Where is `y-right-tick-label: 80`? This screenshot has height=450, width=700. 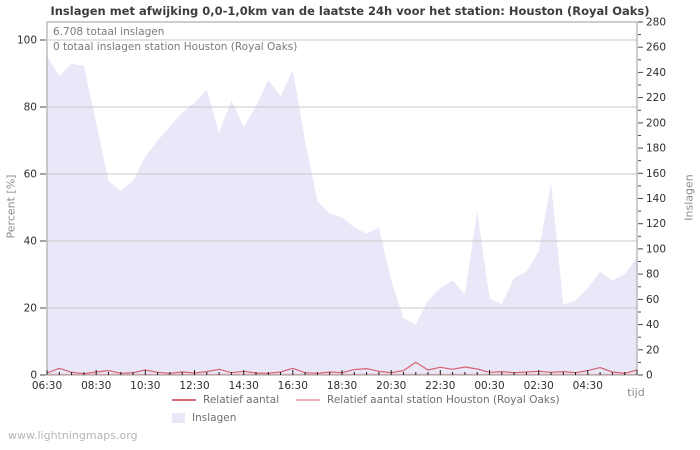
y-right-tick-label: 80 is located at coordinates (652, 275).